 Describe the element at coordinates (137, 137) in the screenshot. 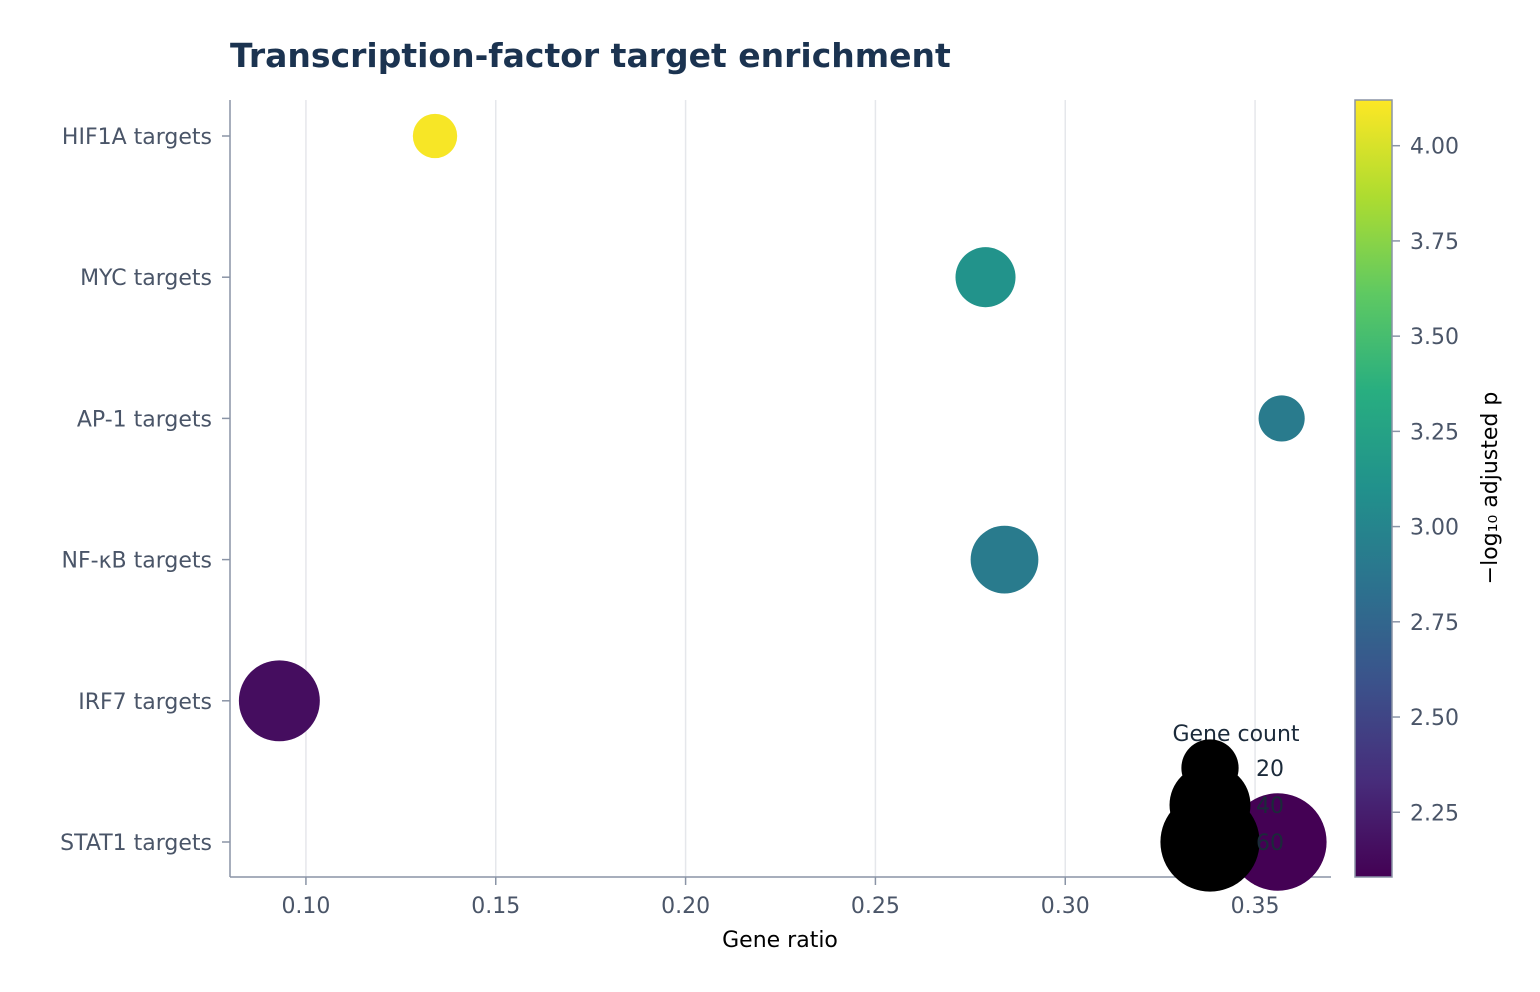

I see `y-tick-label: HIF1A targets` at that location.